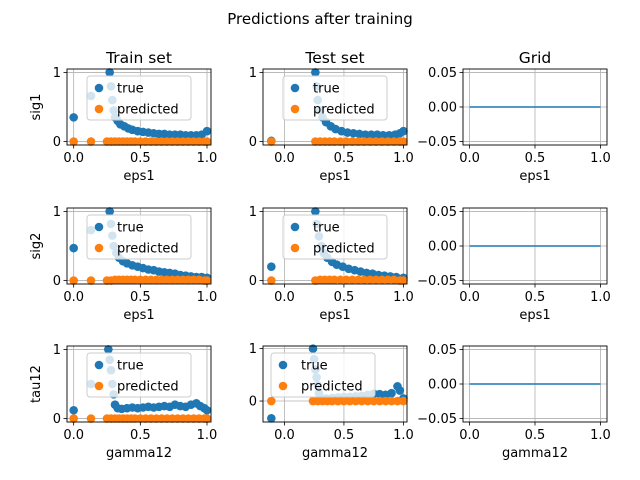 This screenshot has width=640, height=480. I want to click on subplot-6: 0.0 0.5 1.0 −0.05 0.00 0.05 eps1, so click(514, 264).